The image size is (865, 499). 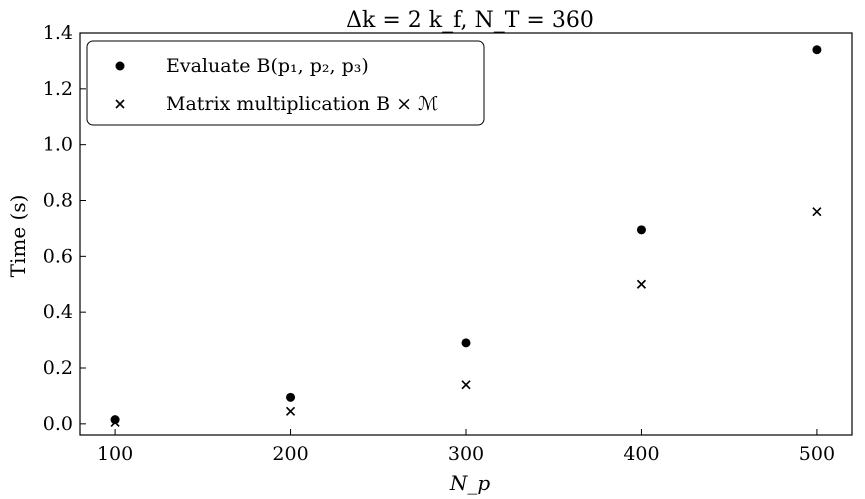 What do you see at coordinates (58, 424) in the screenshot?
I see `y-tick-label: 0.0` at bounding box center [58, 424].